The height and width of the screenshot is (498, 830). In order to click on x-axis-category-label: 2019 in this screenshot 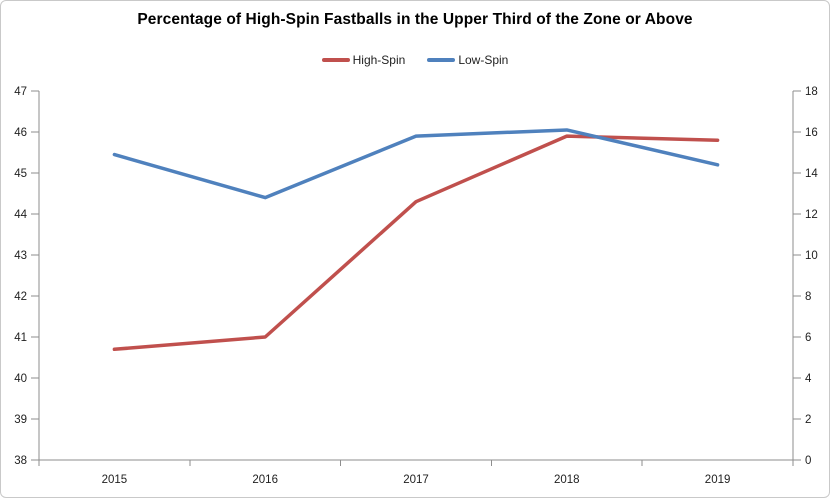, I will do `click(718, 480)`.